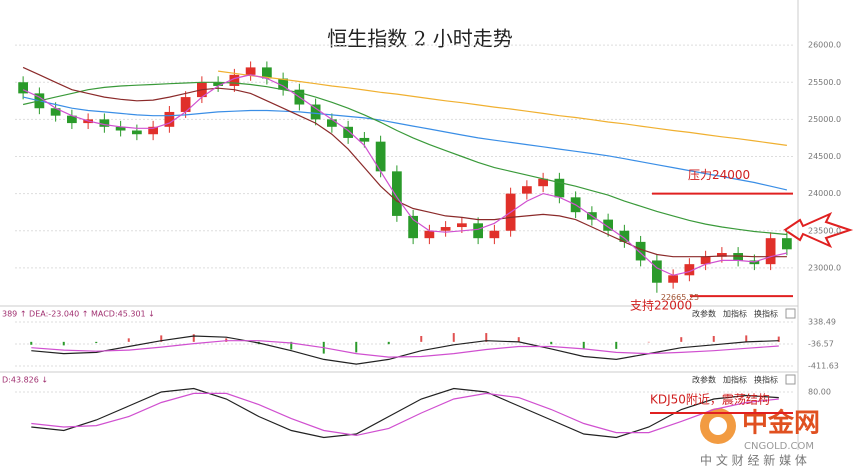 Image resolution: width=855 pixels, height=475 pixels. I want to click on y-tick-label: 26000.0, so click(824, 45).